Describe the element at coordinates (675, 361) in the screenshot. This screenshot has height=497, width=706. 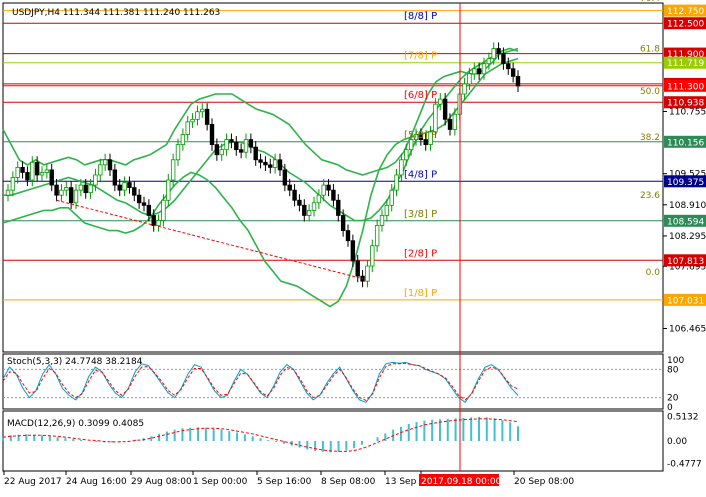
I see `stoch-tick-0: 100` at that location.